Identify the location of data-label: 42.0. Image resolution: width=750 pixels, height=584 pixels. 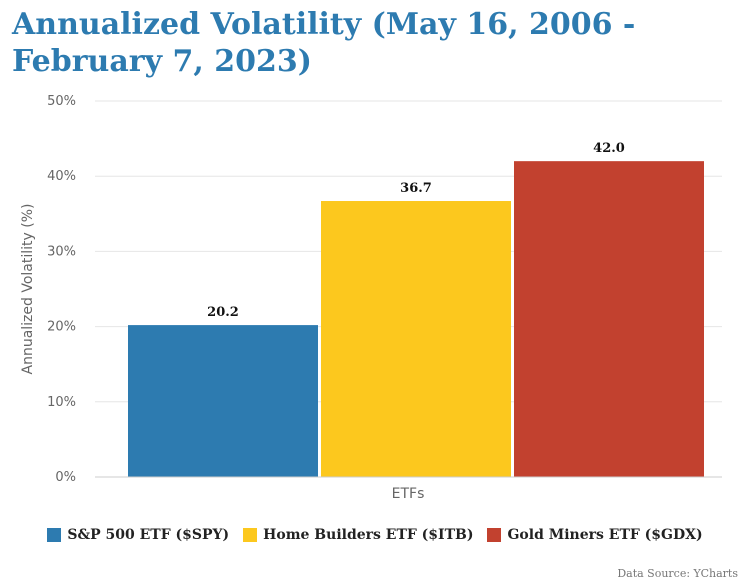
(609, 148).